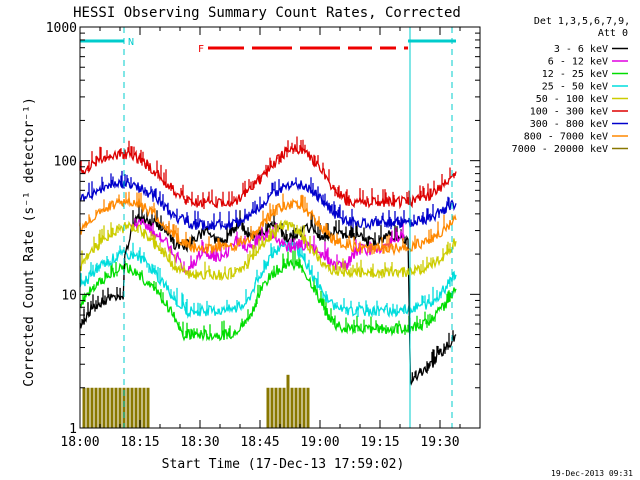  What do you see at coordinates (268, 246) in the screenshot?
I see `series-line-6-12-kev` at bounding box center [268, 246].